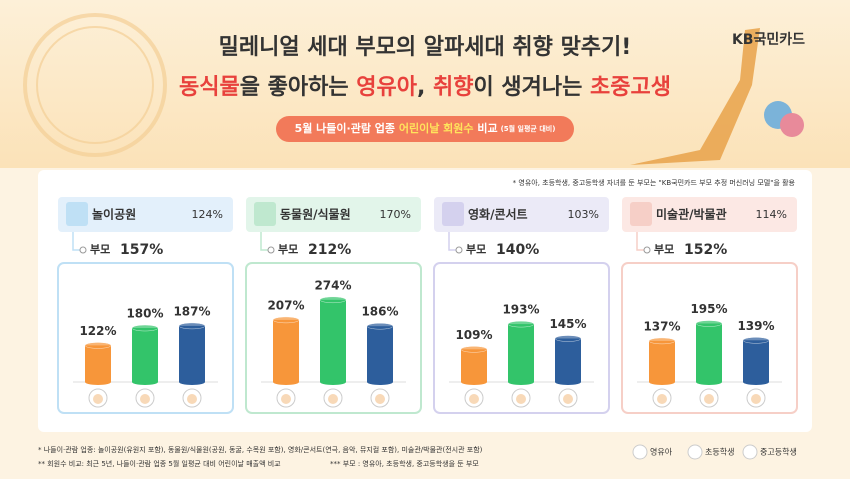  I want to click on subtitle-part: 이 생겨나는, so click(532, 87).